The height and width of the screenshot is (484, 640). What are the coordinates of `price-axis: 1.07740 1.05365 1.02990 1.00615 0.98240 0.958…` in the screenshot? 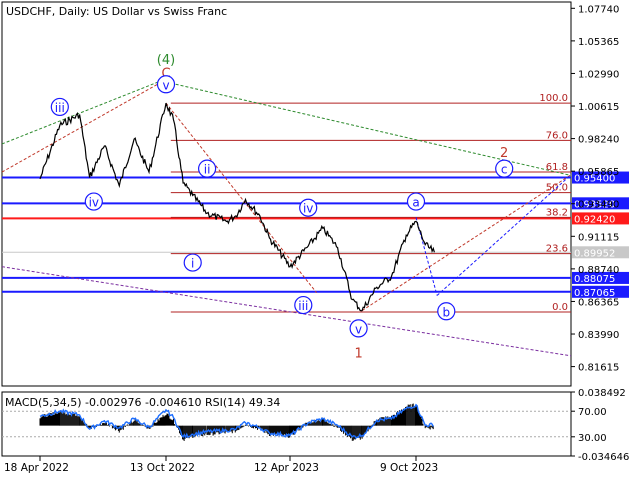 It's located at (595, 189).